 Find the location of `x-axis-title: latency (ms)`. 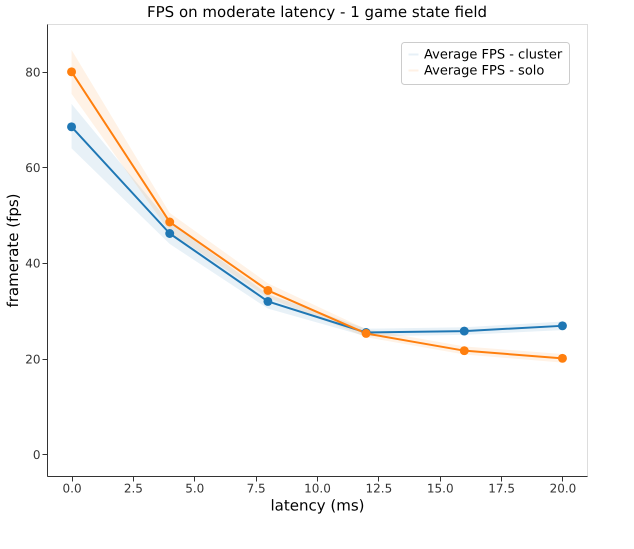

x-axis-title: latency (ms) is located at coordinates (317, 505).